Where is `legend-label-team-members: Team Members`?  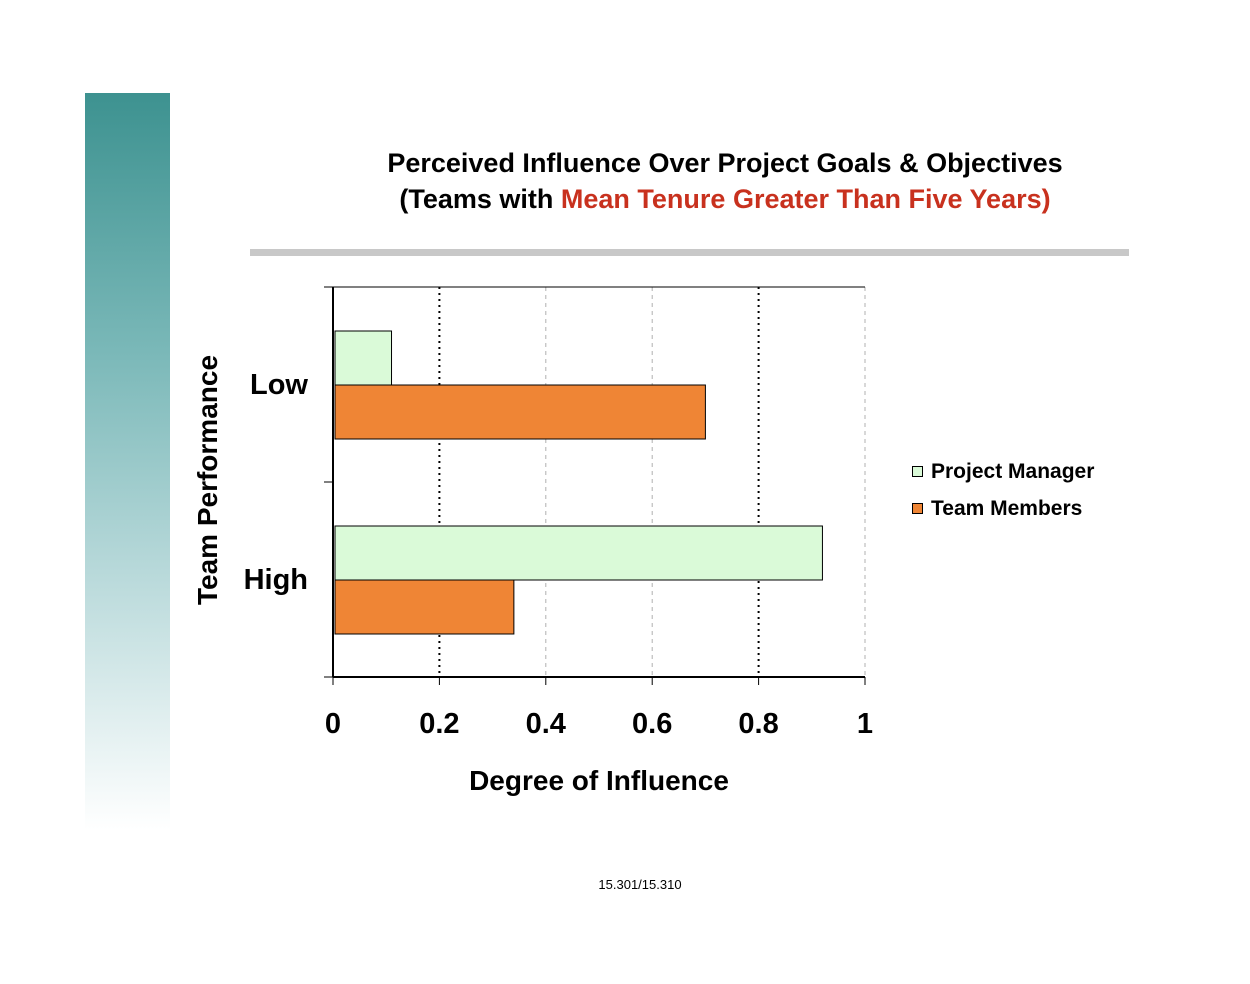
legend-label-team-members: Team Members is located at coordinates (1007, 508).